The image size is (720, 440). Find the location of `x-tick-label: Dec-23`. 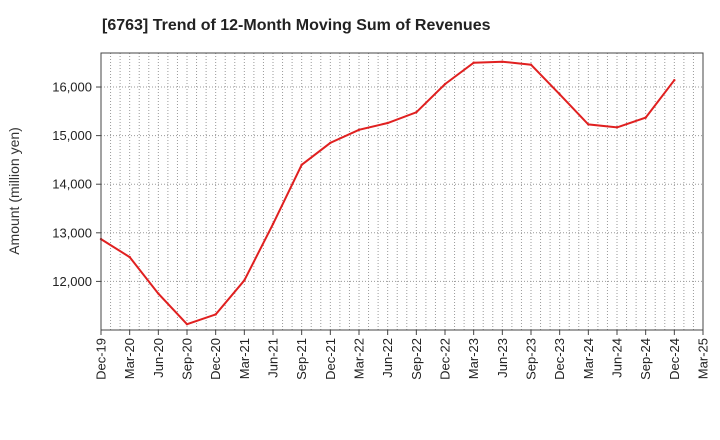

x-tick-label: Dec-23 is located at coordinates (559, 359).